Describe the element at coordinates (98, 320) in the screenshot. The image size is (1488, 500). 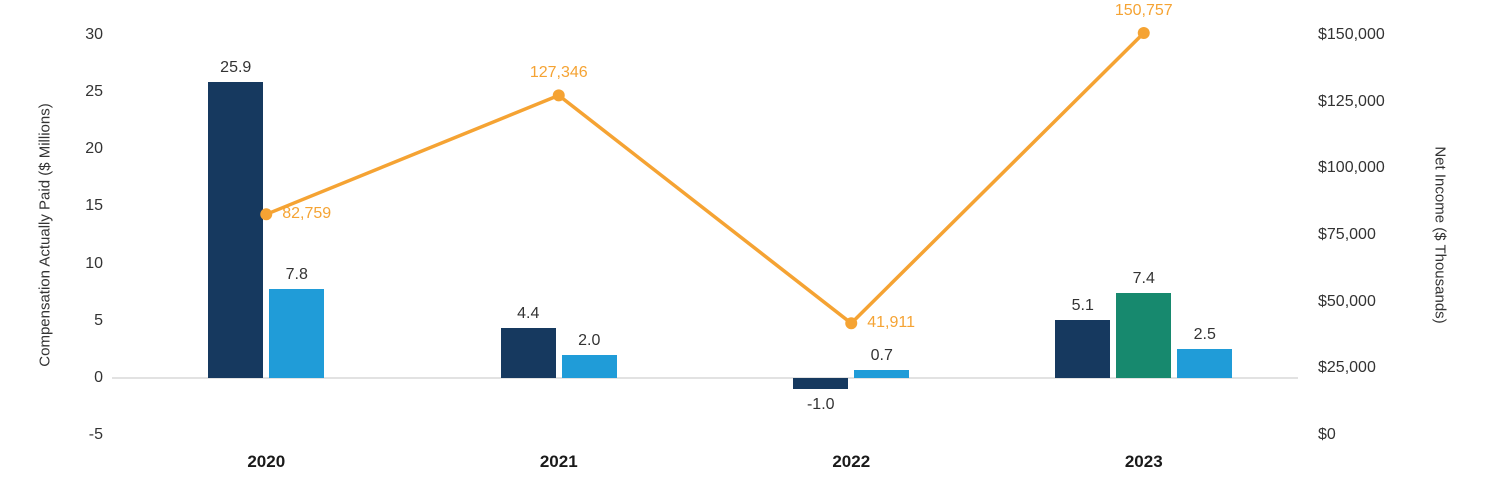
I see `left-axis-tick-5: 5` at that location.